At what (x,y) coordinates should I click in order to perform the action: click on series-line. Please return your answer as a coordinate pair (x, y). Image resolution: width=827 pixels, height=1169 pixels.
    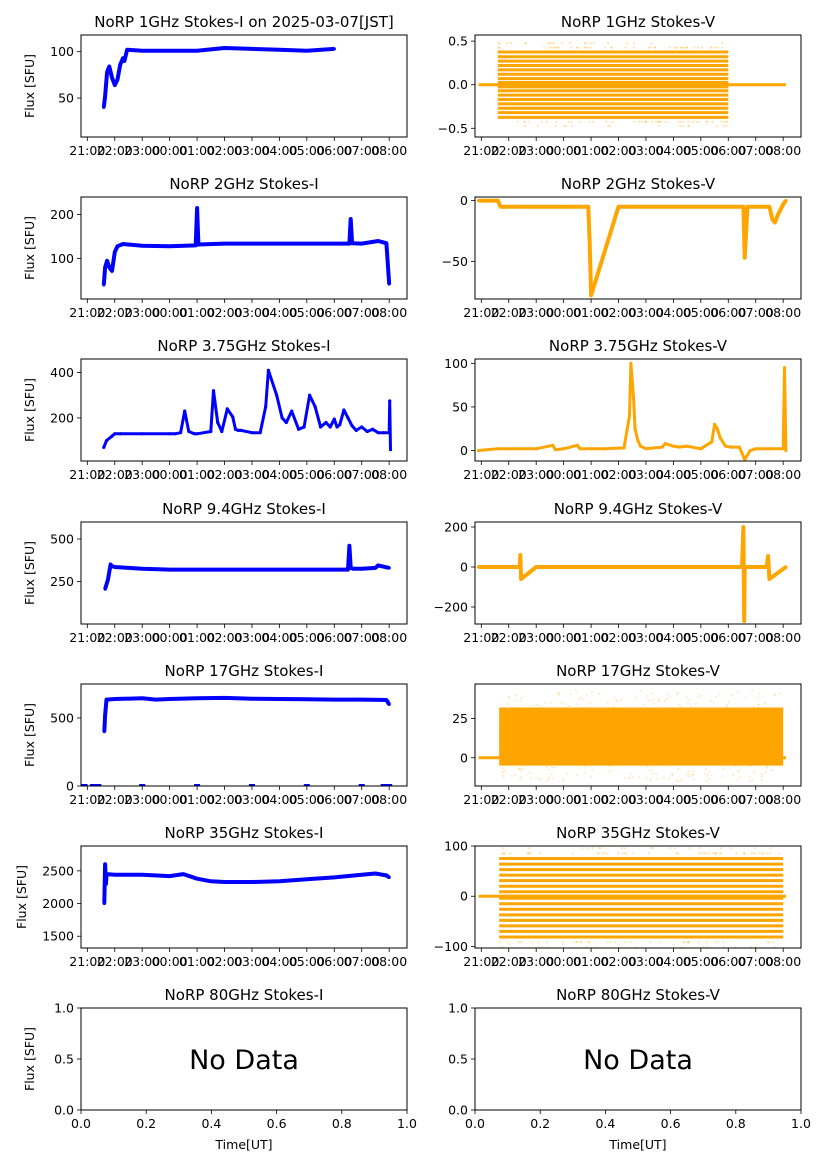
    Looking at the image, I should click on (218, 77).